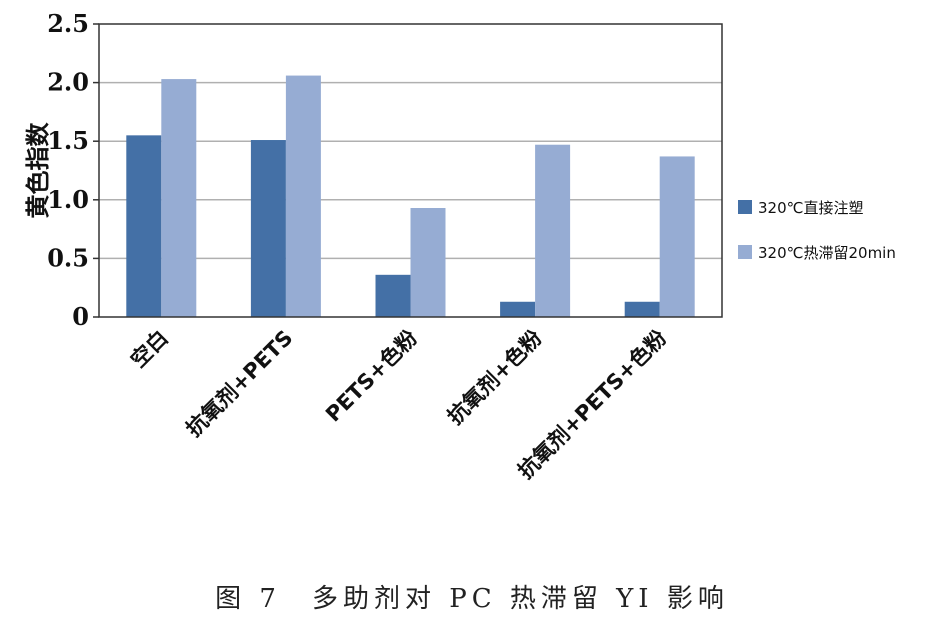 This screenshot has height=630, width=944. Describe the element at coordinates (68, 23) in the screenshot. I see `y-tick-label: 2.5` at that location.